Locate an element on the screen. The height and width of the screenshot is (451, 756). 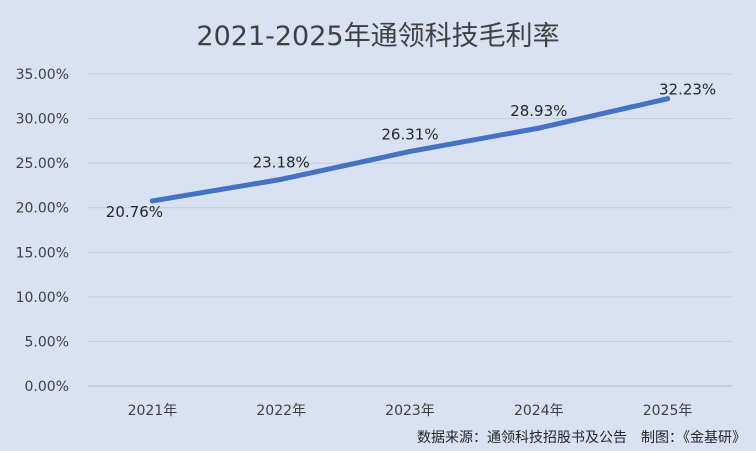
y-tick-label: 20.00% is located at coordinates (42, 209).